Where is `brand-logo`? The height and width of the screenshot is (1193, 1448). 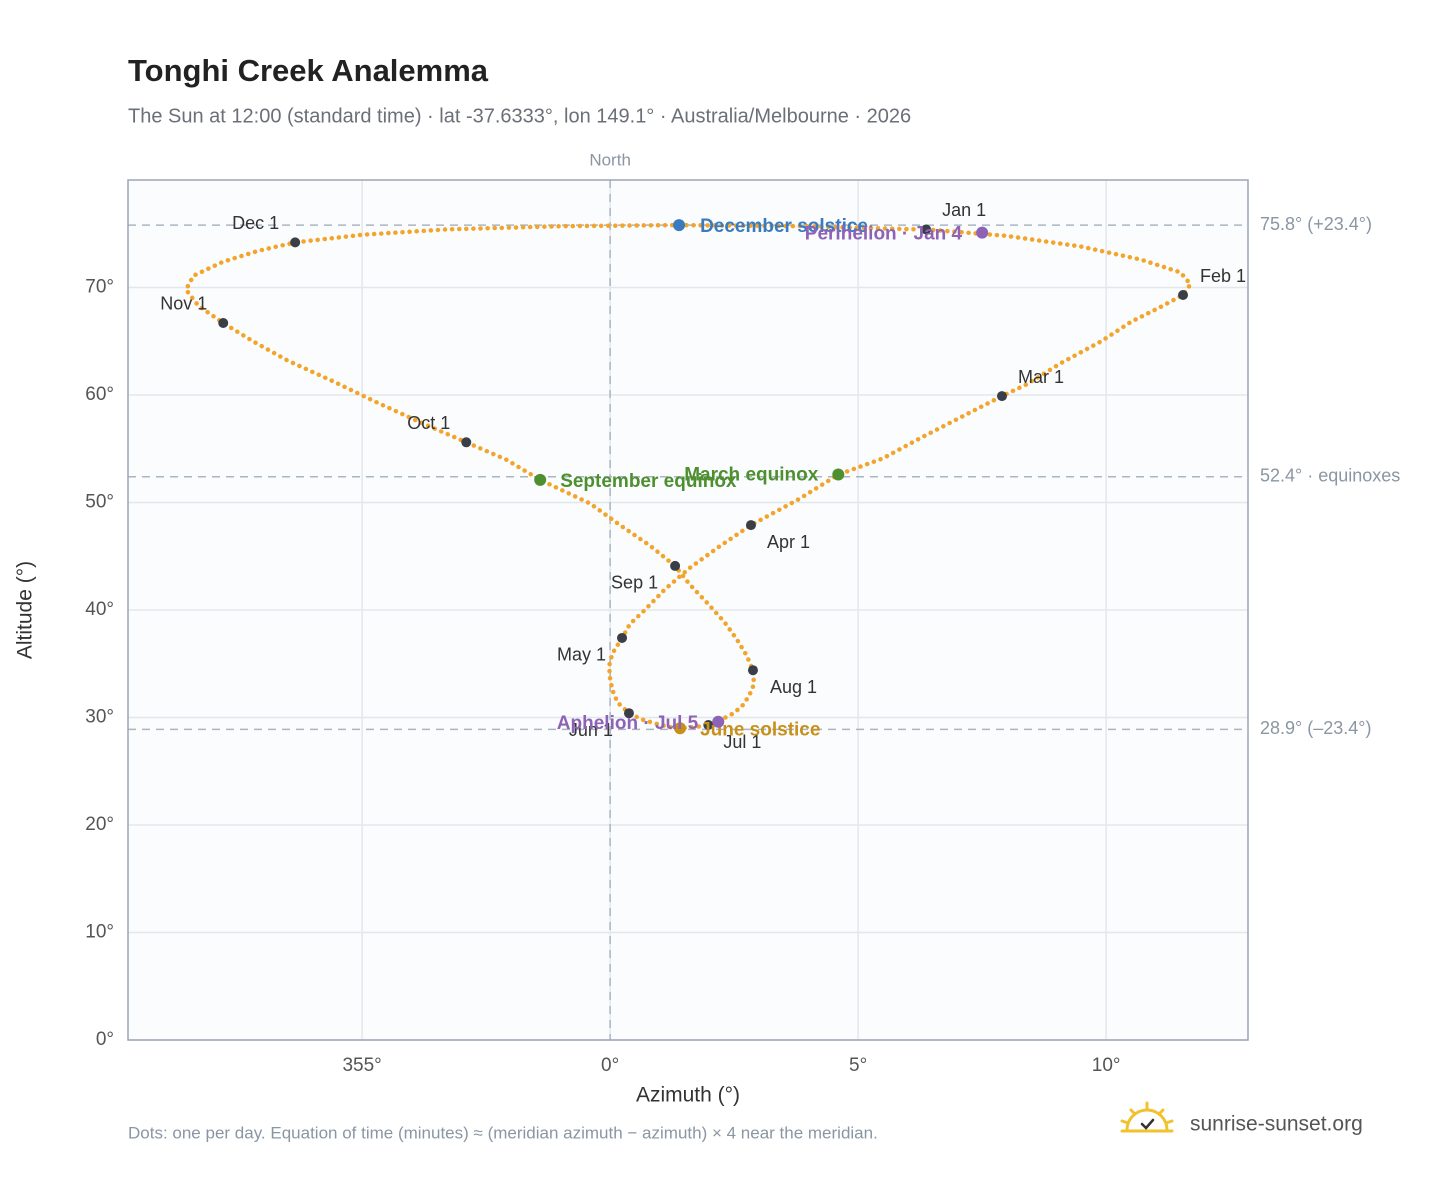
brand-logo is located at coordinates (1147, 1117).